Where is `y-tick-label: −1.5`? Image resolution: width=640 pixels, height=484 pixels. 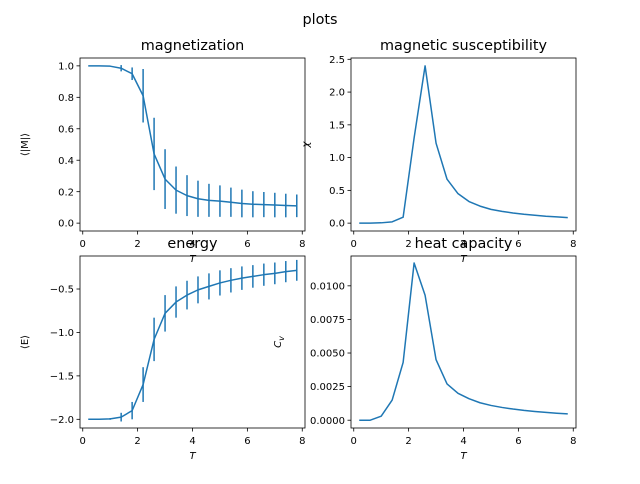
y-tick-label: −1.5 is located at coordinates (62, 376).